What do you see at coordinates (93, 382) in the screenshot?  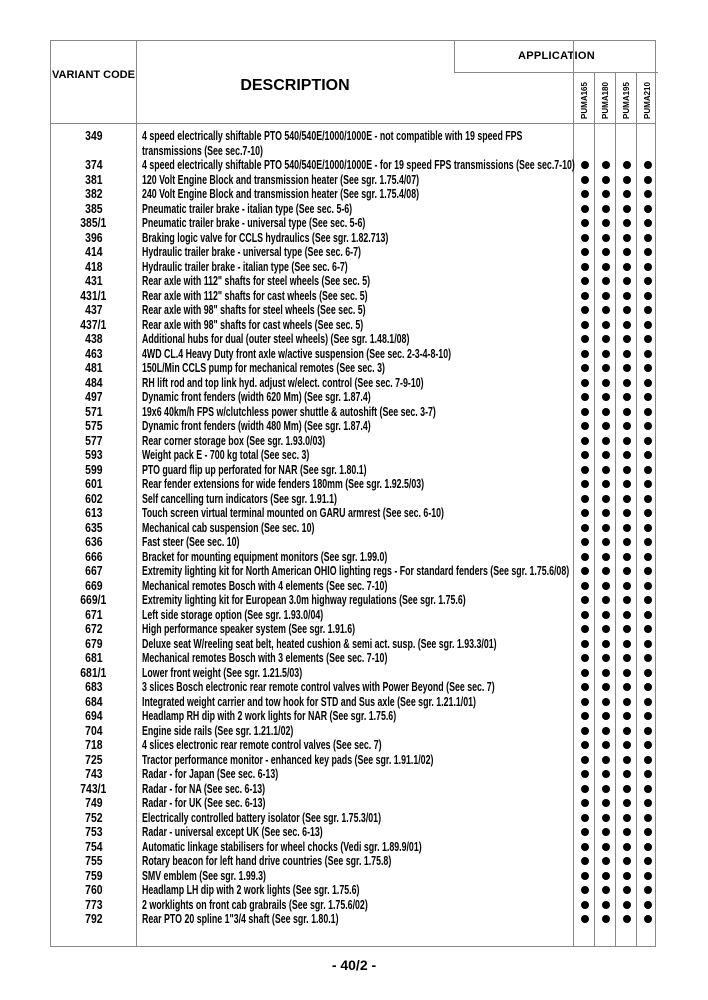 I see `variant-code: 484` at bounding box center [93, 382].